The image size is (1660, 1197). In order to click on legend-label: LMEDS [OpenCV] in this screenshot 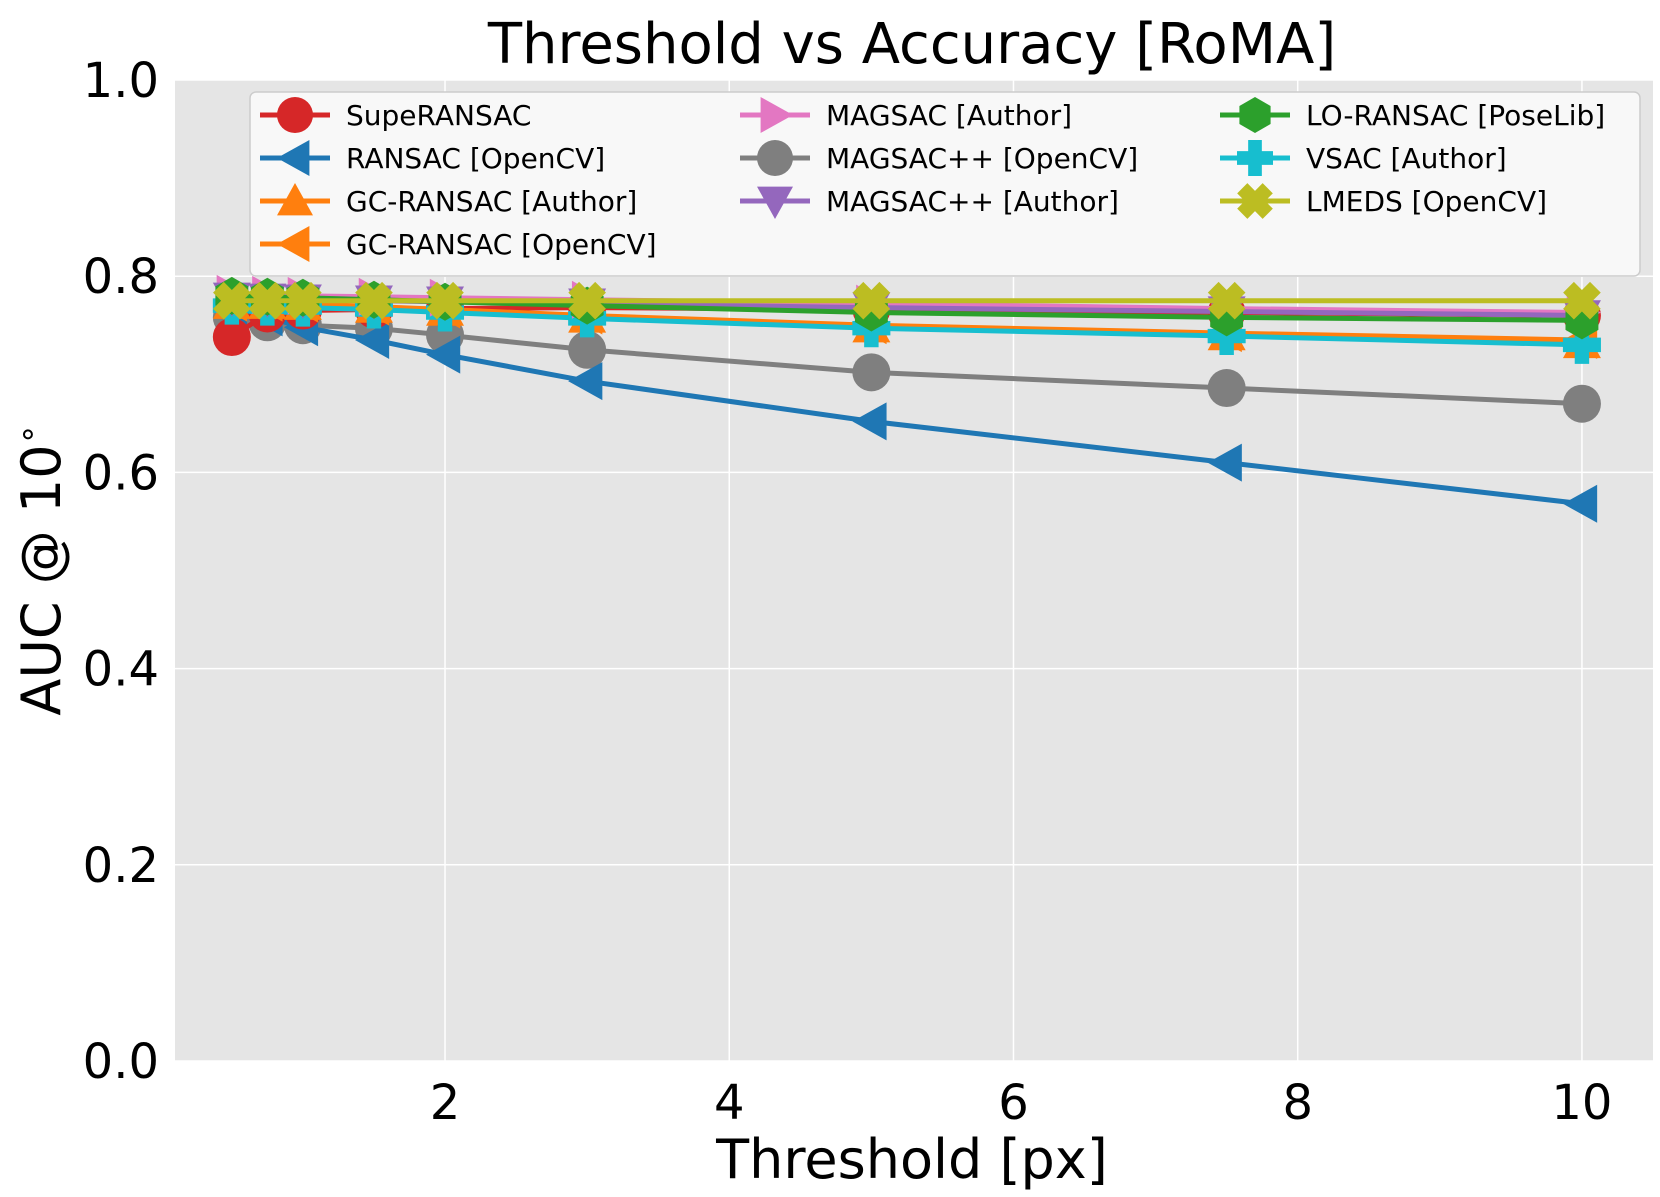, I will do `click(1426, 201)`.